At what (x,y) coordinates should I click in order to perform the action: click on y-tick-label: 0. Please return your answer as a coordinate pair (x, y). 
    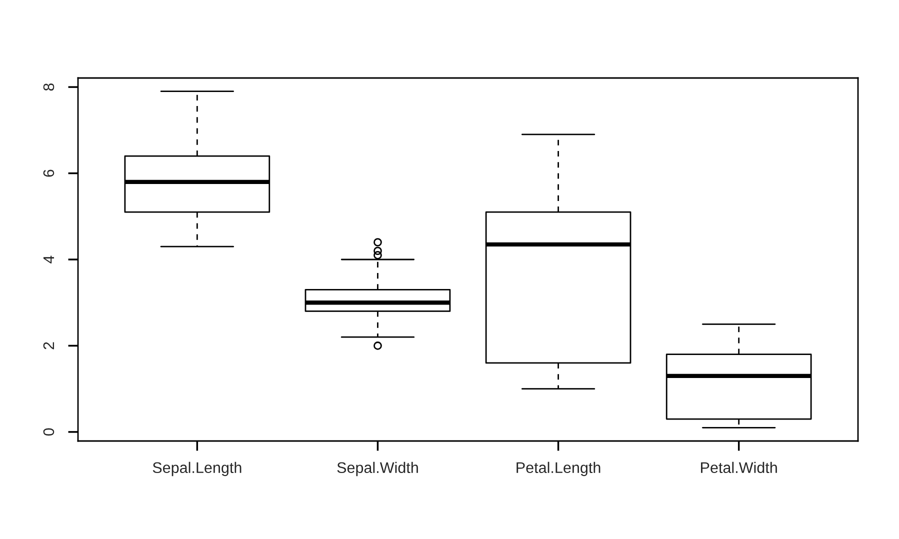
    Looking at the image, I should click on (48, 432).